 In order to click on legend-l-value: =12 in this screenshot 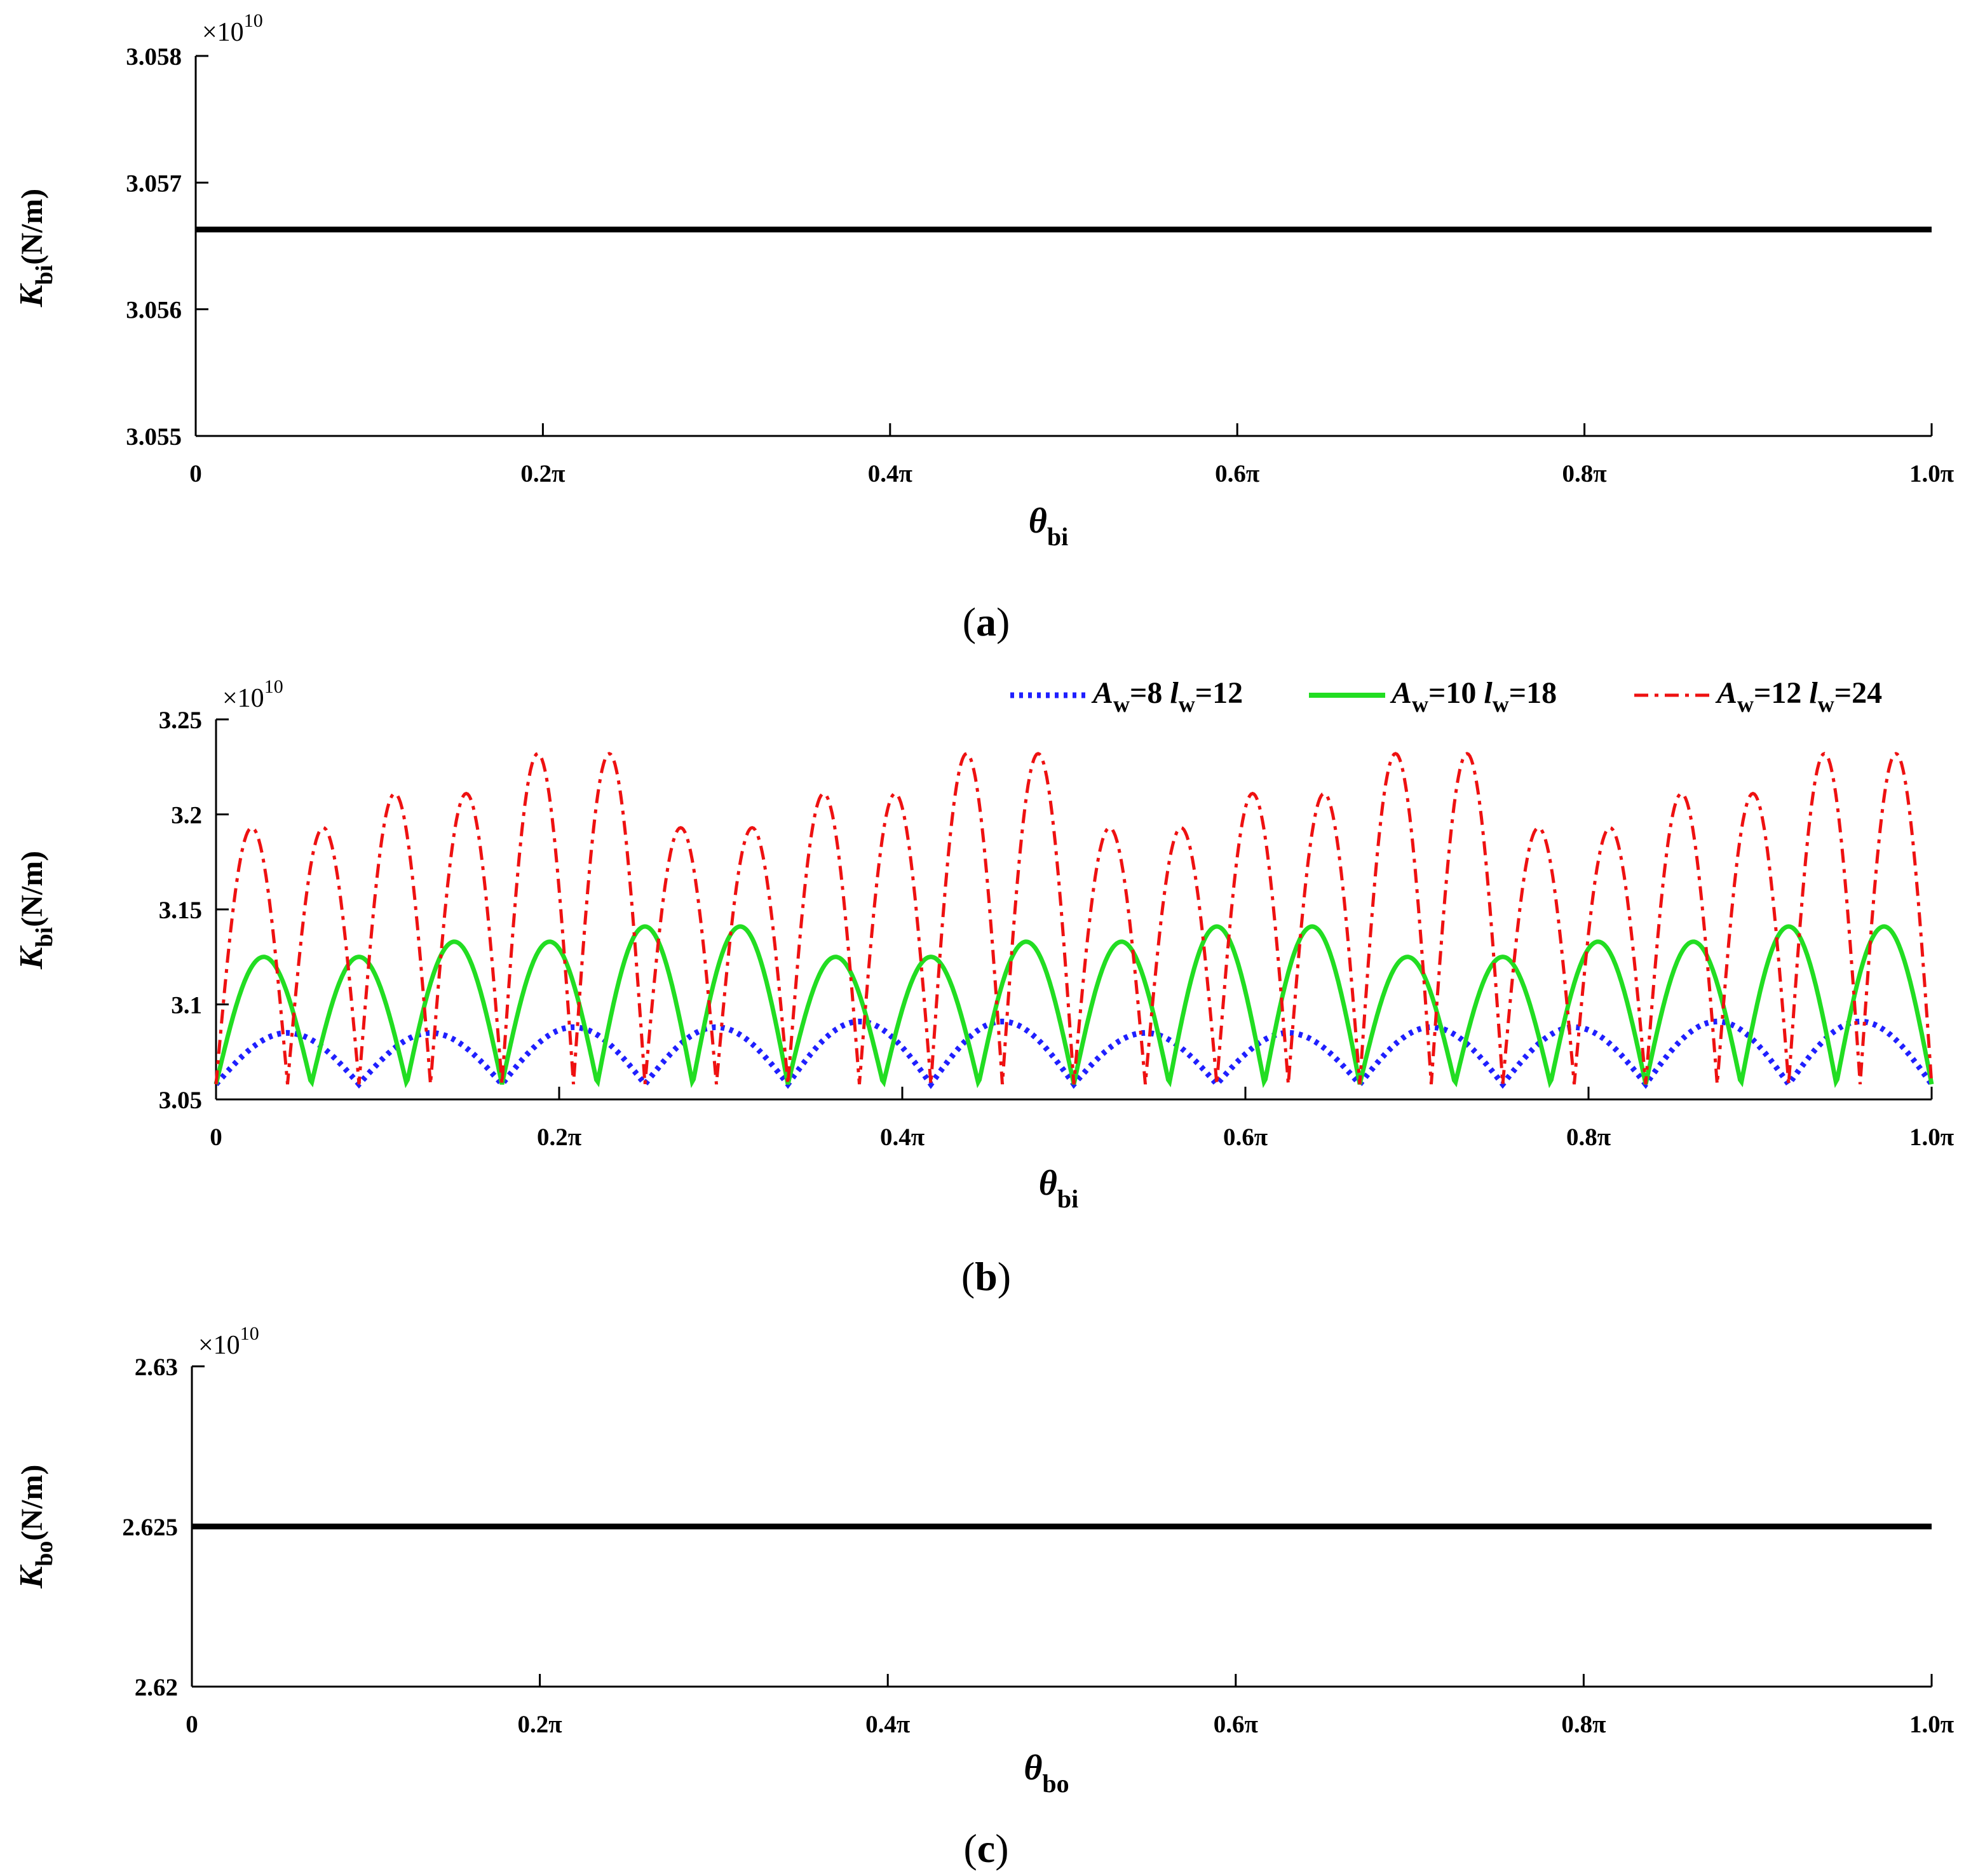, I will do `click(1219, 693)`.